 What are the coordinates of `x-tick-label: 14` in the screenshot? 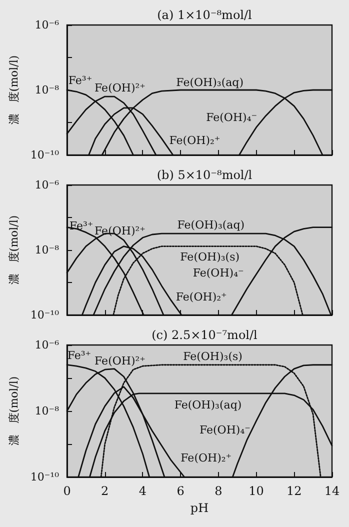 It's located at (332, 491).